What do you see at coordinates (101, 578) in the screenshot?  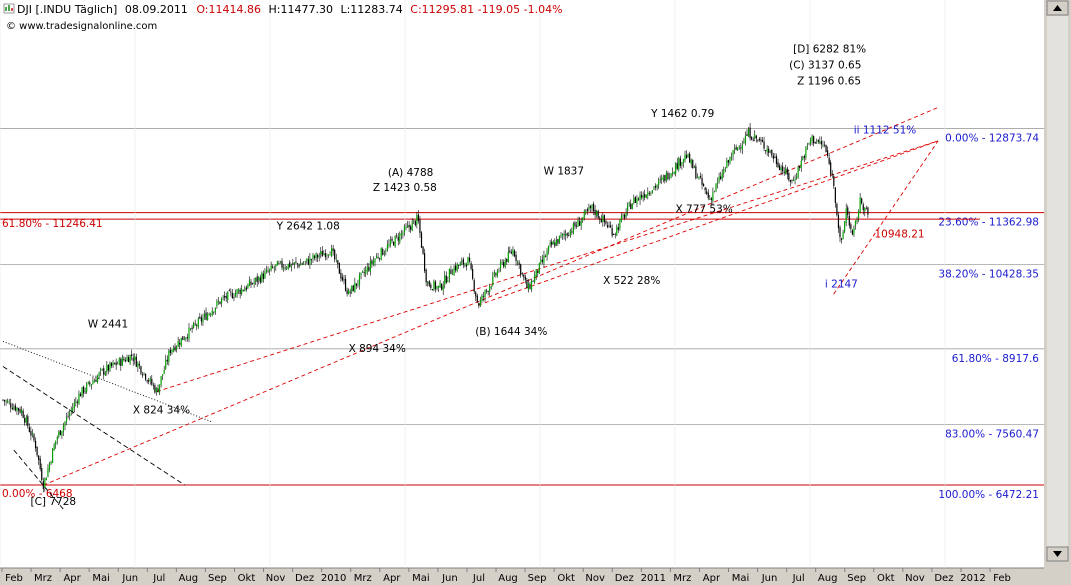 I see `x-tick-label: Mai` at bounding box center [101, 578].